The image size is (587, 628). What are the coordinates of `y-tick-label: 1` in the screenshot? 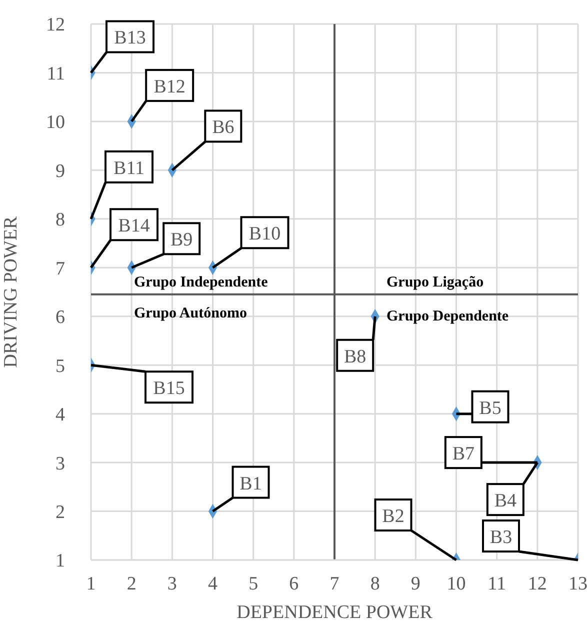 It's located at (60, 561).